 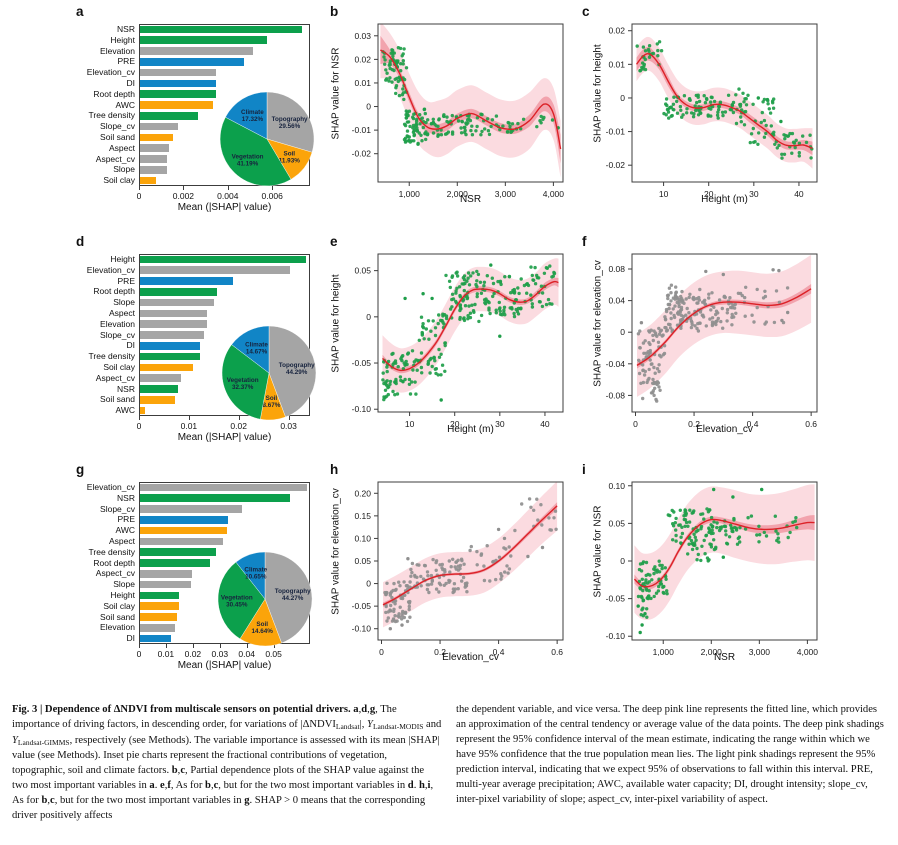 What do you see at coordinates (724, 429) in the screenshot?
I see `x-axis-label-f: Elevation_cv` at bounding box center [724, 429].